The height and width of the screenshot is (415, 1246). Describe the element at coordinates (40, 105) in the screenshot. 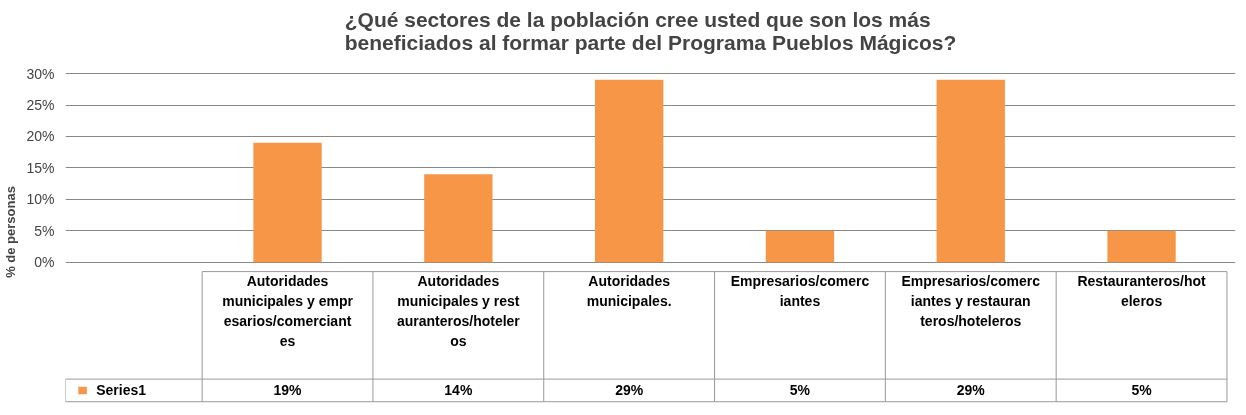

I see `y-tick-label: 25%` at that location.